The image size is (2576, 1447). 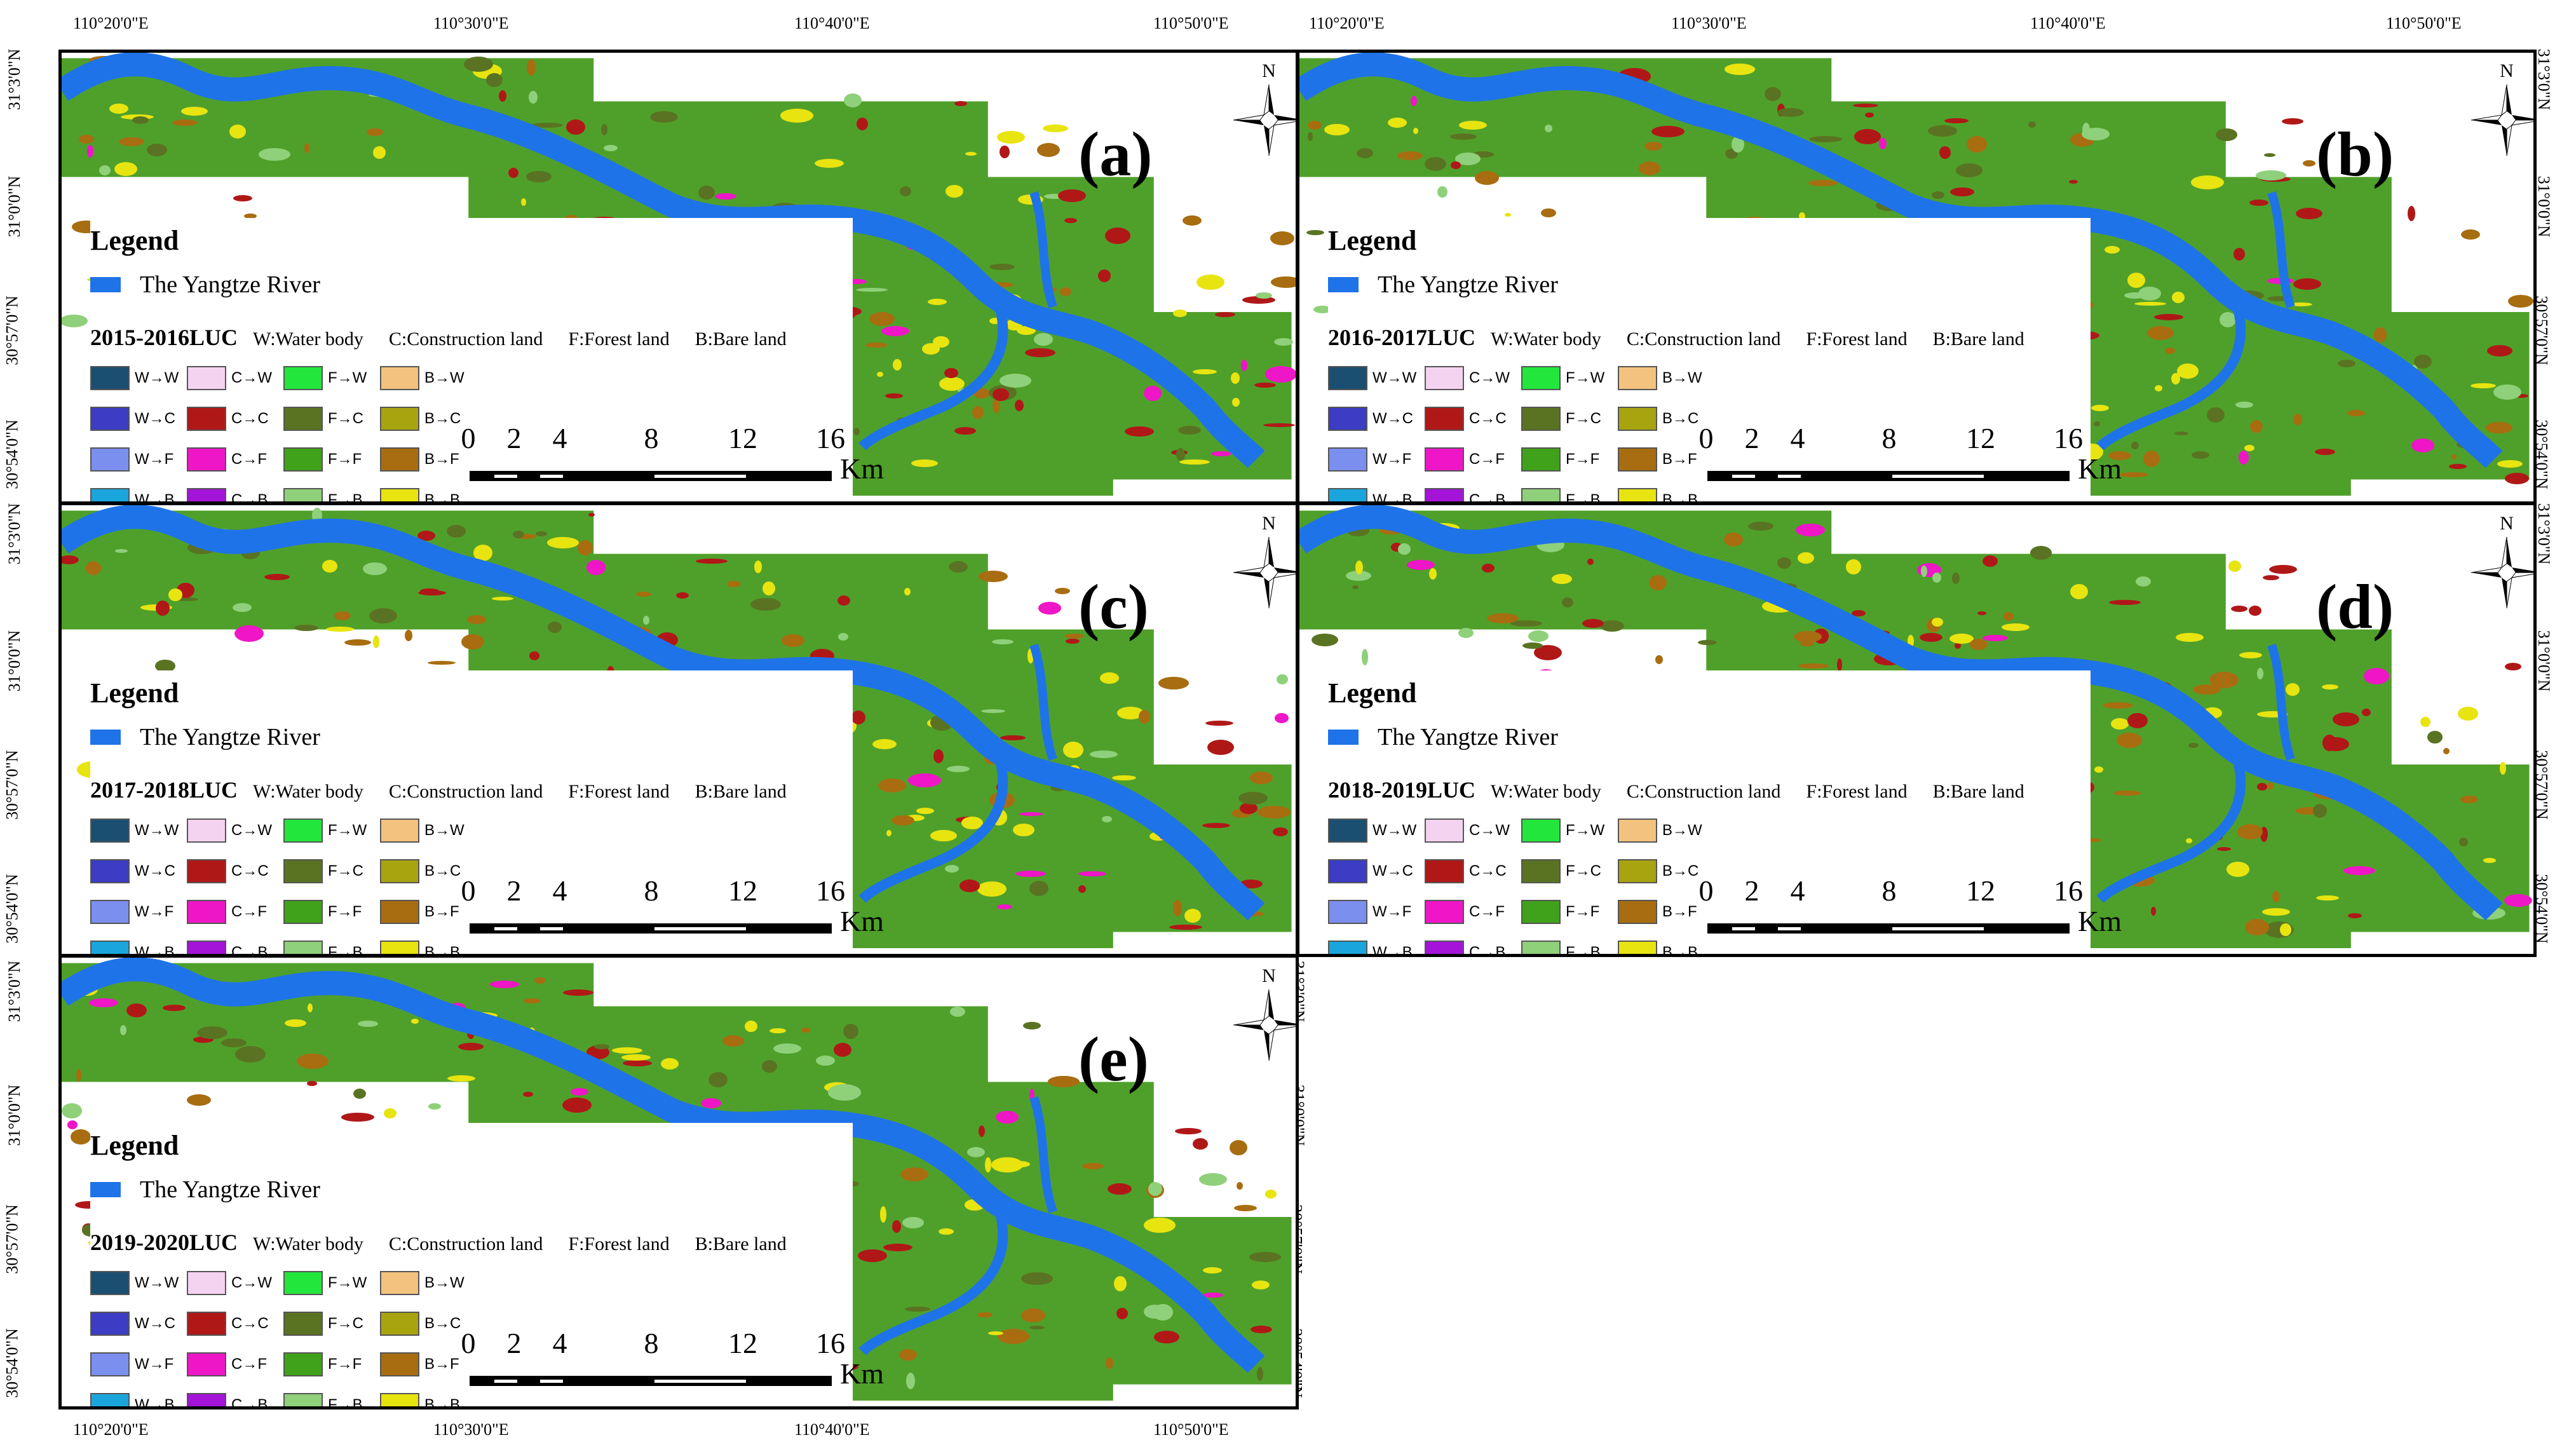 What do you see at coordinates (14, 1115) in the screenshot?
I see `left-coord-10: 31°0'0"N` at bounding box center [14, 1115].